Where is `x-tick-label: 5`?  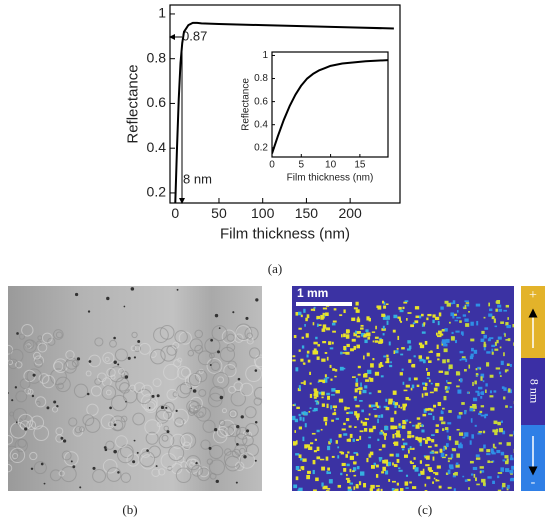 x-tick-label: 5 is located at coordinates (302, 165).